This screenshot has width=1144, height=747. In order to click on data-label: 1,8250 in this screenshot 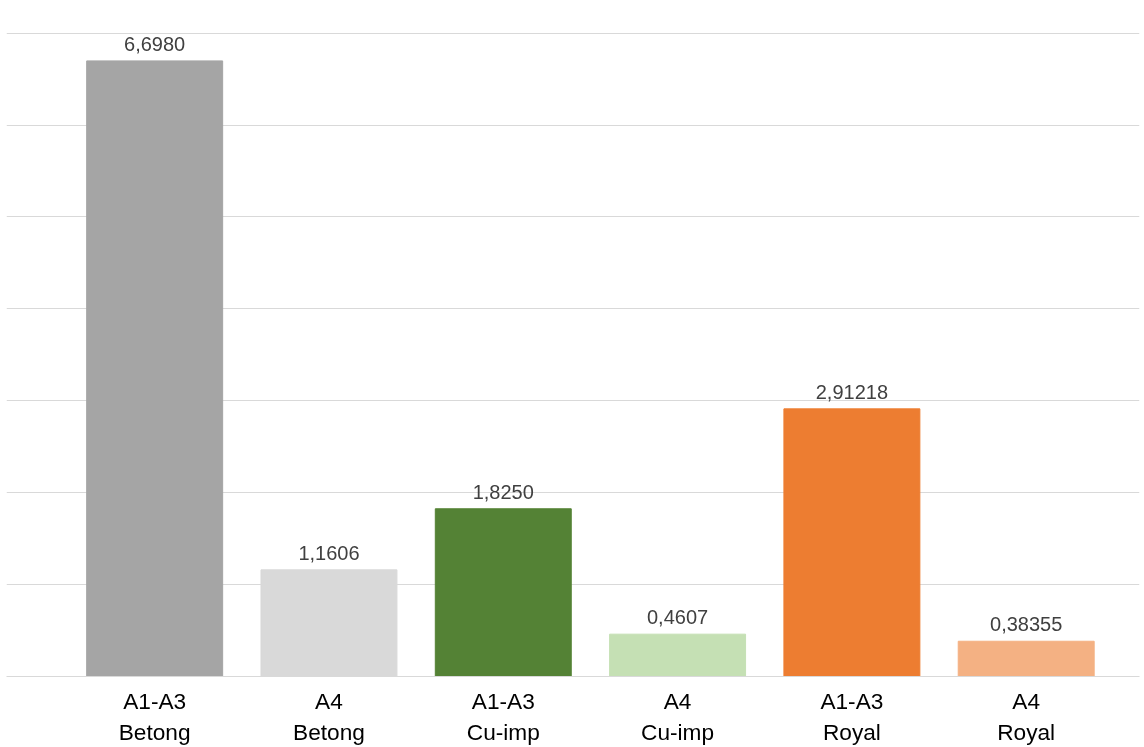, I will do `click(503, 491)`.